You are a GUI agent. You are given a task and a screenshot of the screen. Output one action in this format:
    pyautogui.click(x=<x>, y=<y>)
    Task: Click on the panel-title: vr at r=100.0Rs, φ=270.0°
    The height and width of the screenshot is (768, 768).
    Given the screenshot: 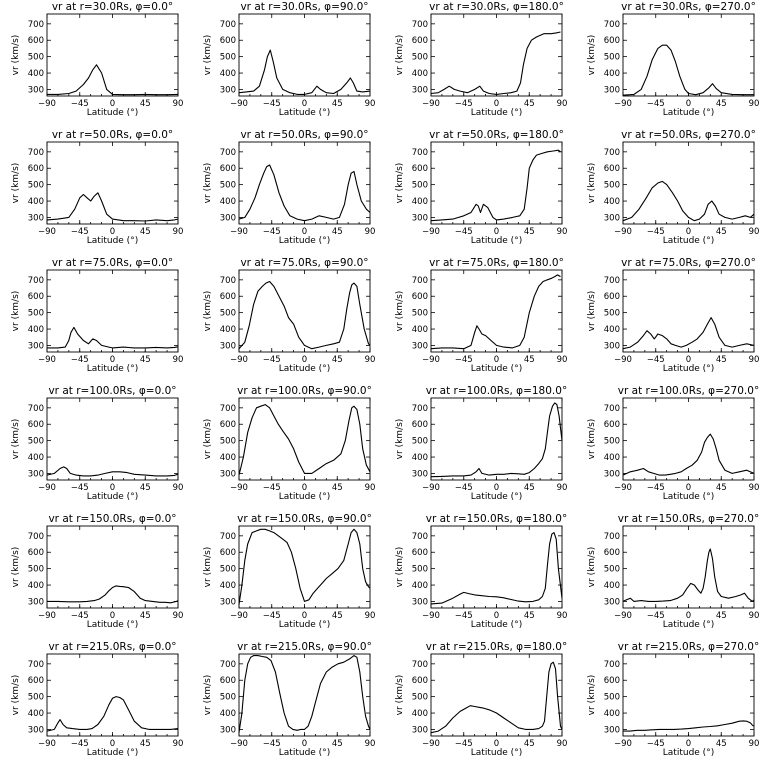 What is the action you would take?
    pyautogui.click(x=688, y=391)
    